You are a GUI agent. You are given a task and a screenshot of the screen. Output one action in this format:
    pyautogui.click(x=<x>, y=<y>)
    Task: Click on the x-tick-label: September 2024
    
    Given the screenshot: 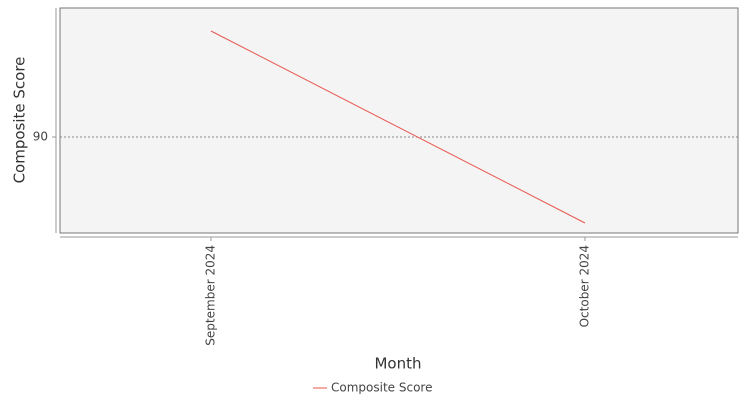 What is the action you would take?
    pyautogui.click(x=210, y=295)
    